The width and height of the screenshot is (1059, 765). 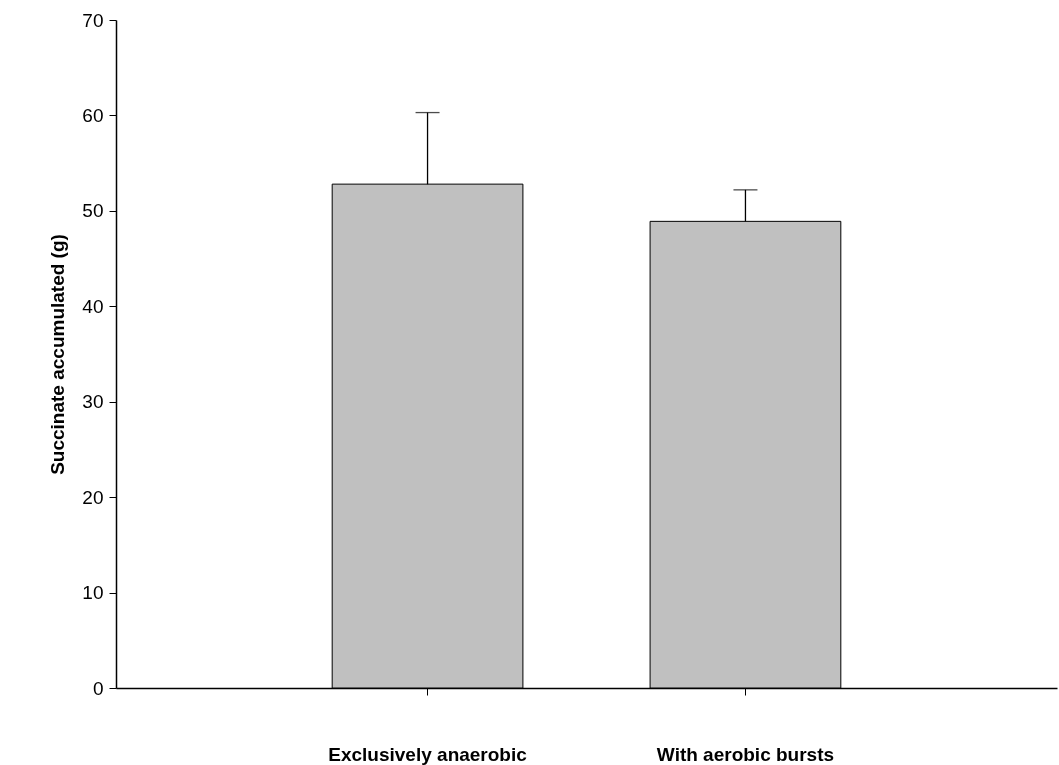 I want to click on y-tick-label: 20, so click(x=93, y=497).